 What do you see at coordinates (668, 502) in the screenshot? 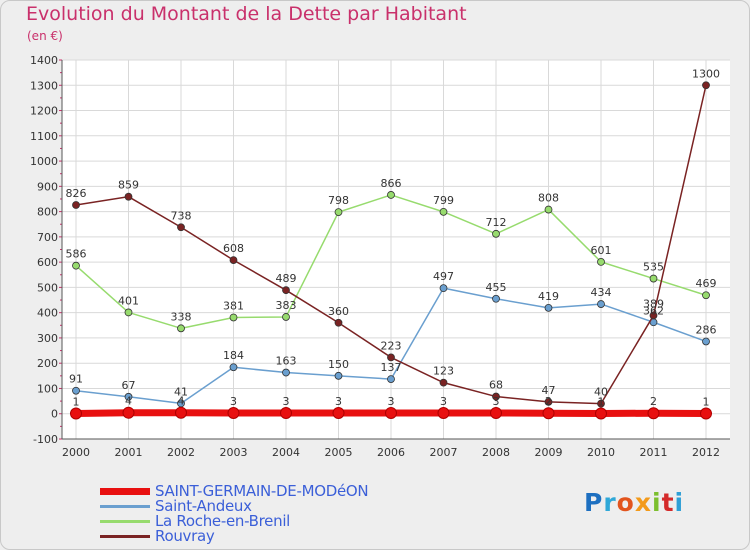
I see `logo-letter: t` at bounding box center [668, 502].